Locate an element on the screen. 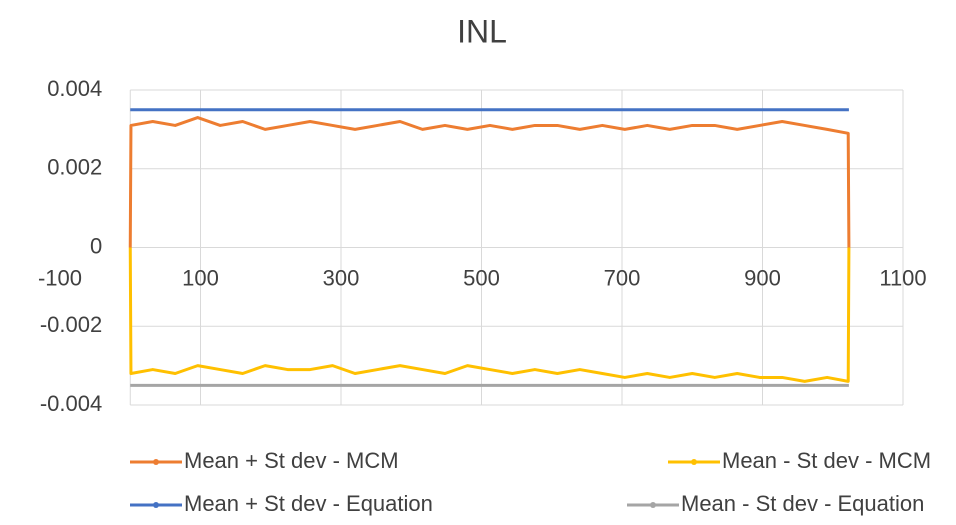 This screenshot has height=525, width=956. chart-title: INL is located at coordinates (482, 31).